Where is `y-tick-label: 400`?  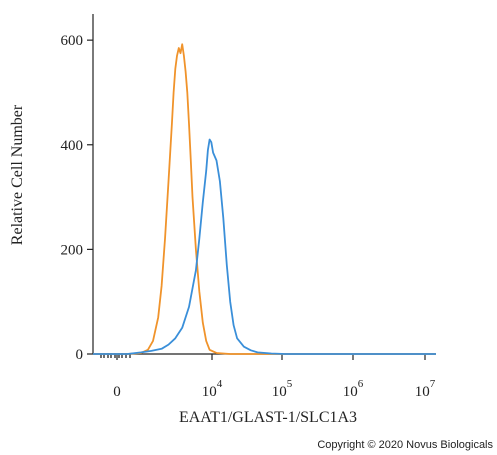 y-tick-label: 400 is located at coordinates (72, 146).